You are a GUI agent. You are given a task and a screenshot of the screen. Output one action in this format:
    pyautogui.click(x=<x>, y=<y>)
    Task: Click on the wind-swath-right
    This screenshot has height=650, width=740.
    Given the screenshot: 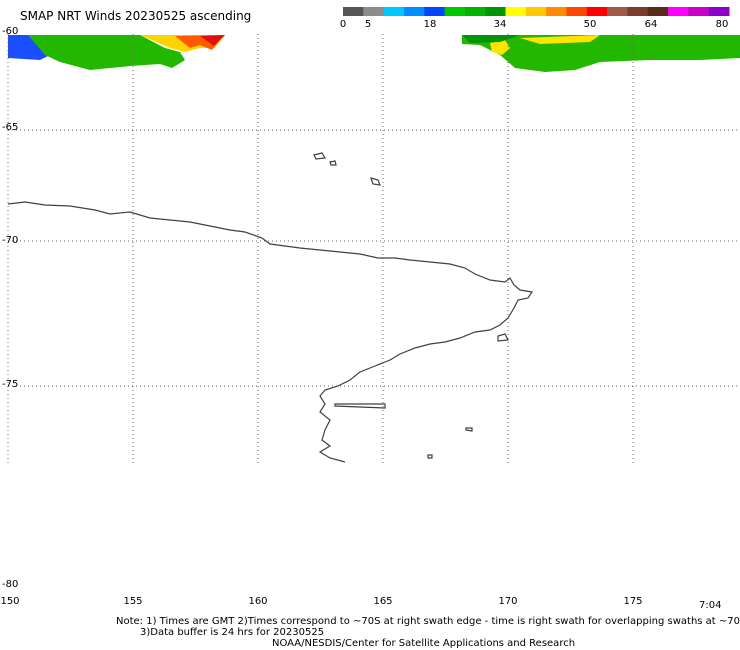 What is the action you would take?
    pyautogui.click(x=601, y=53)
    